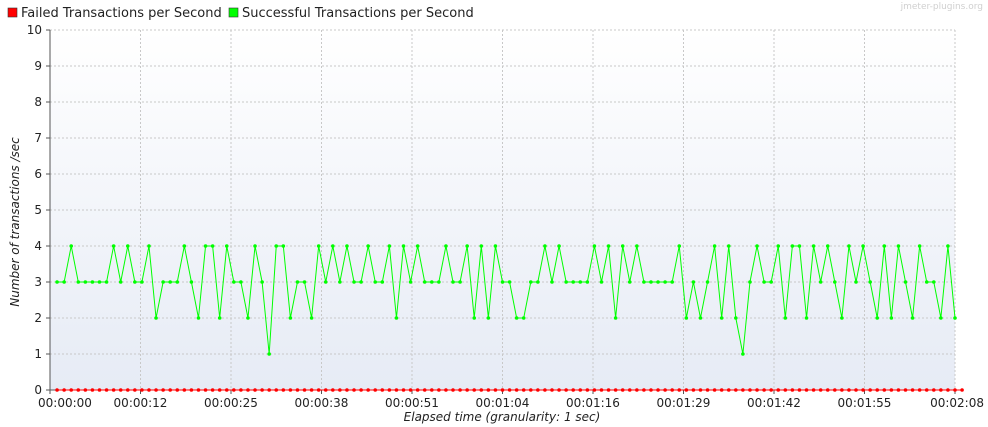  What do you see at coordinates (684, 403) in the screenshot?
I see `x-tick-label: 00:01:29` at bounding box center [684, 403].